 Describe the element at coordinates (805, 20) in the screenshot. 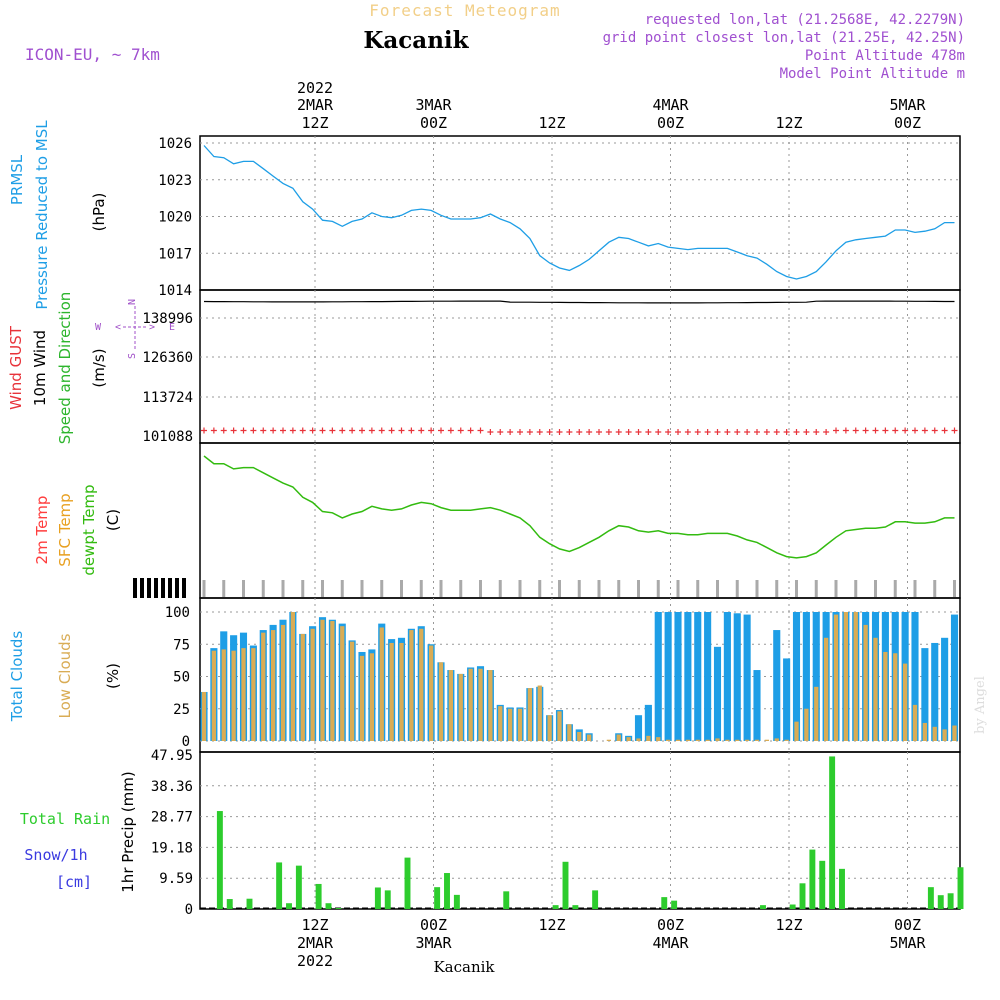

I see `info-line: requested lon,lat (21.2568E, 42.2279N)` at that location.